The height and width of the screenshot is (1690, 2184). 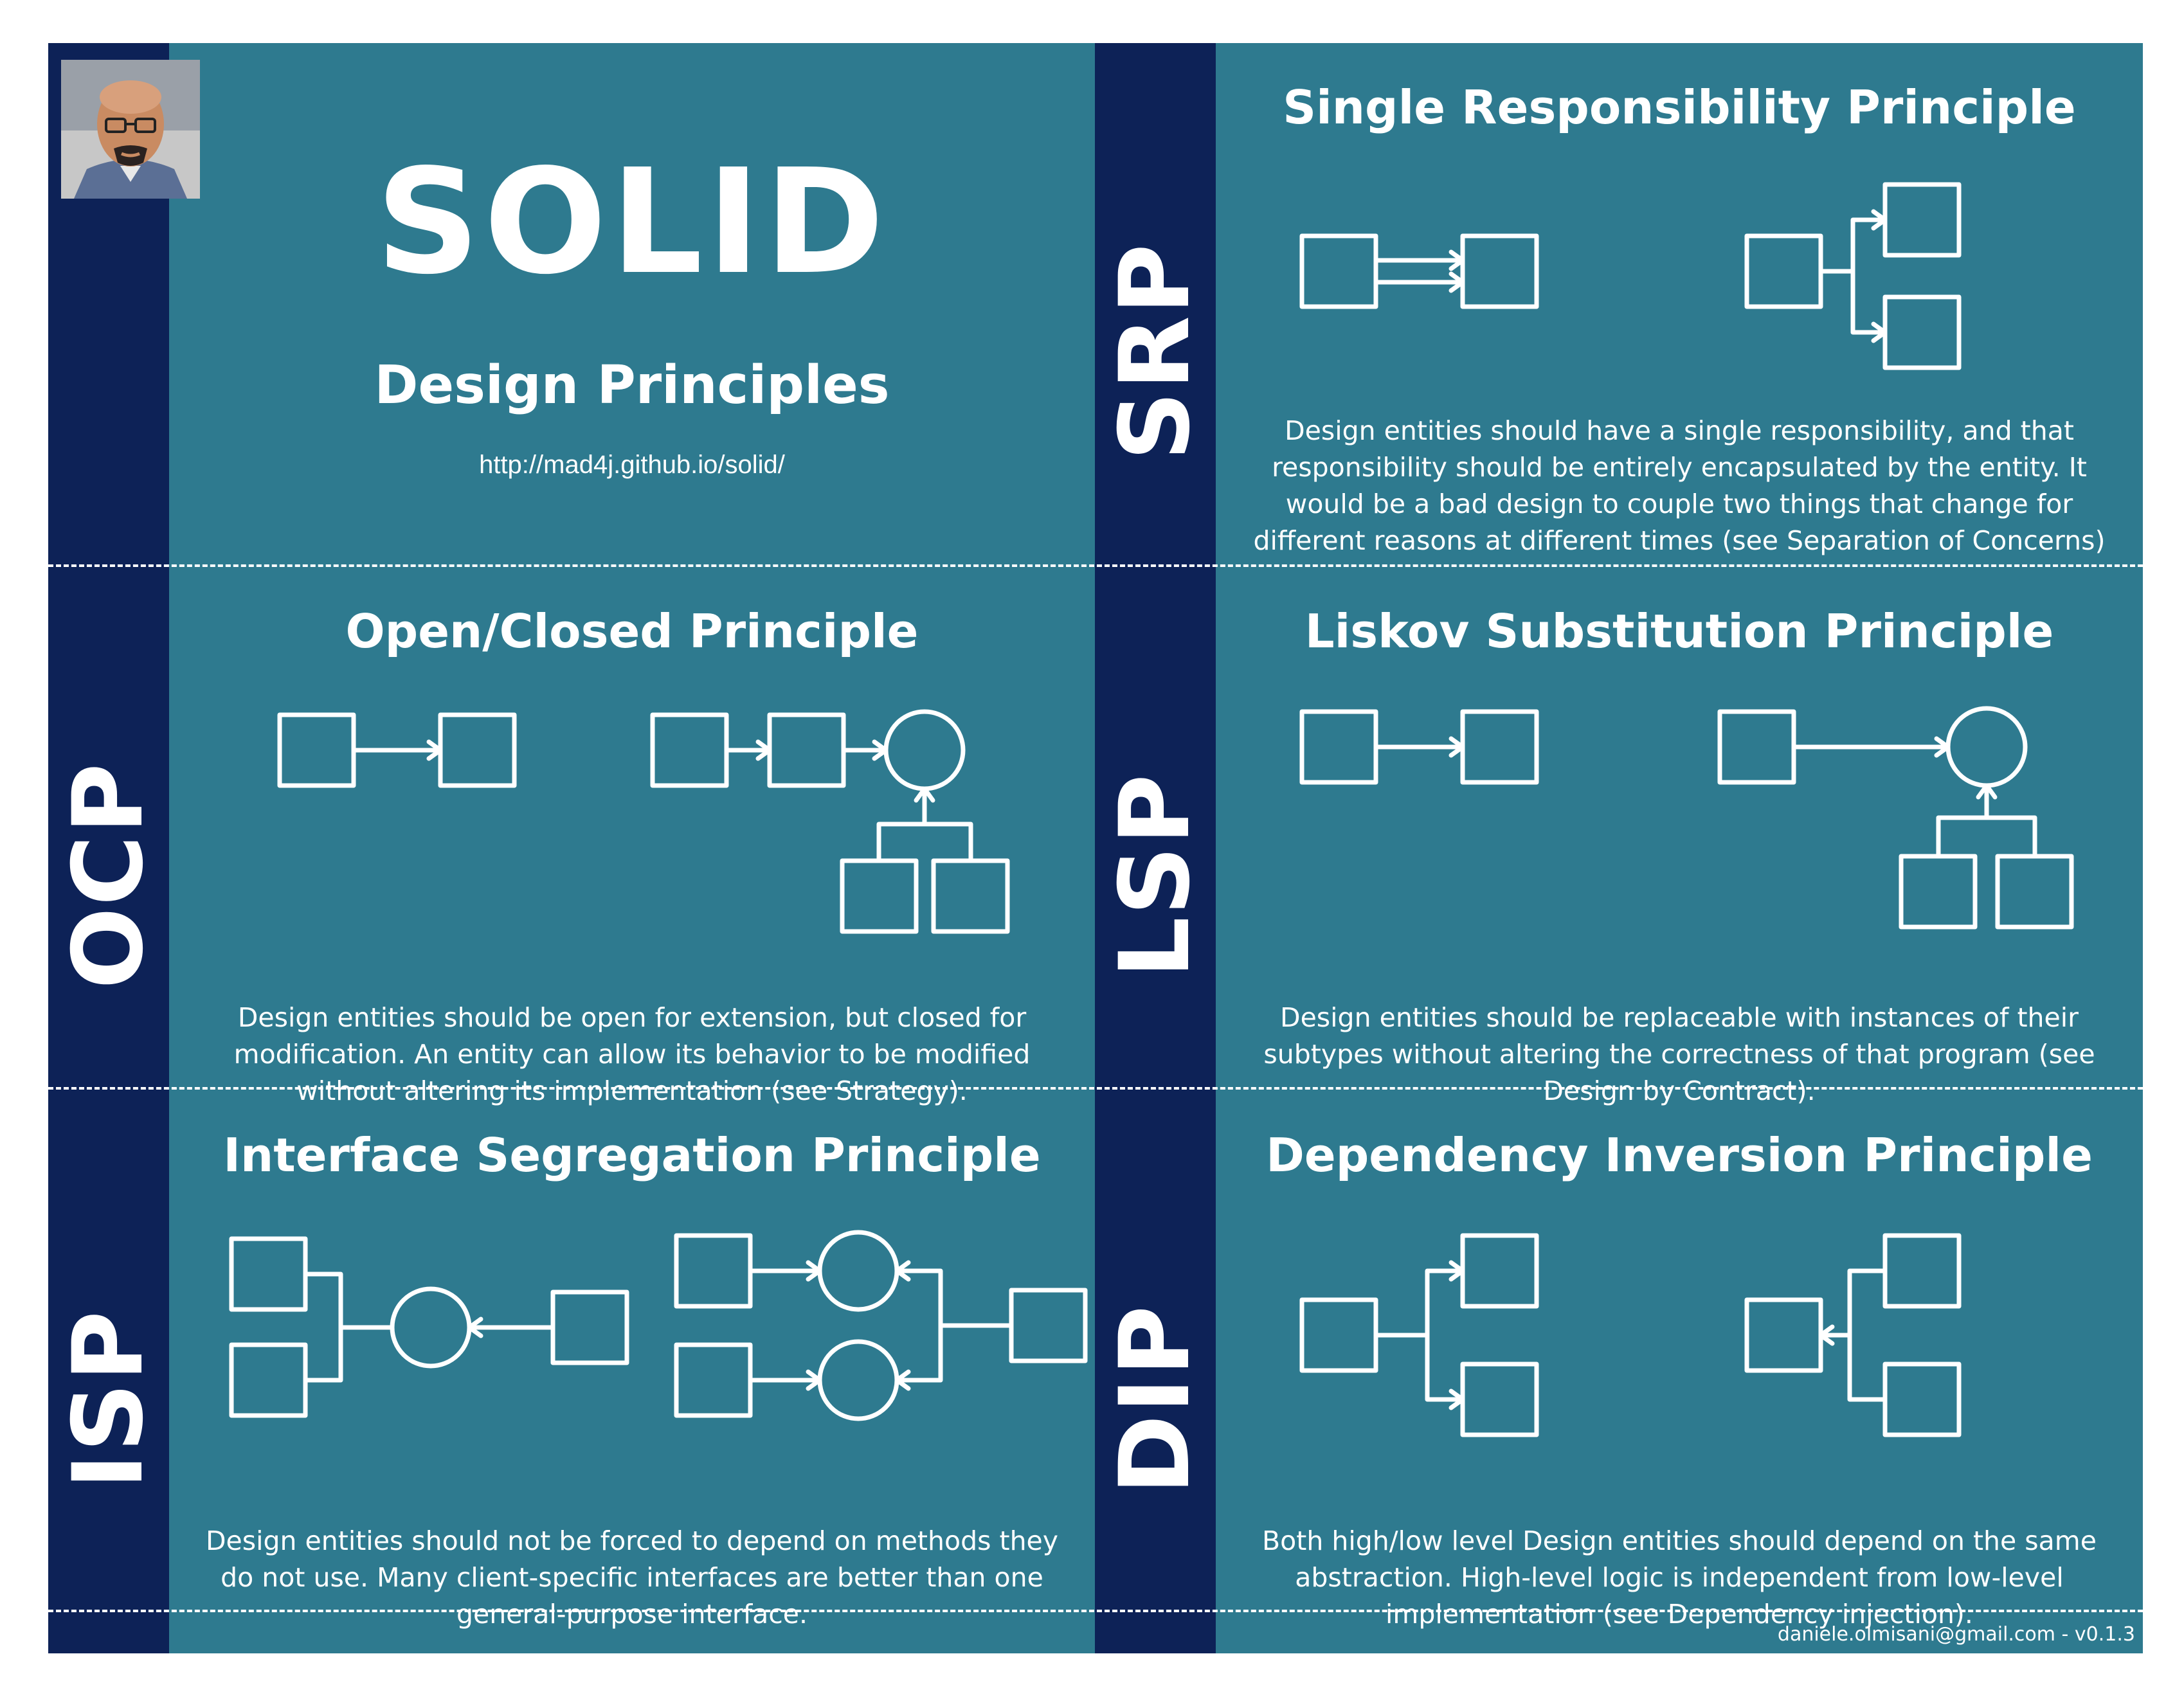 What do you see at coordinates (632, 222) in the screenshot?
I see `page-title: SOLID` at bounding box center [632, 222].